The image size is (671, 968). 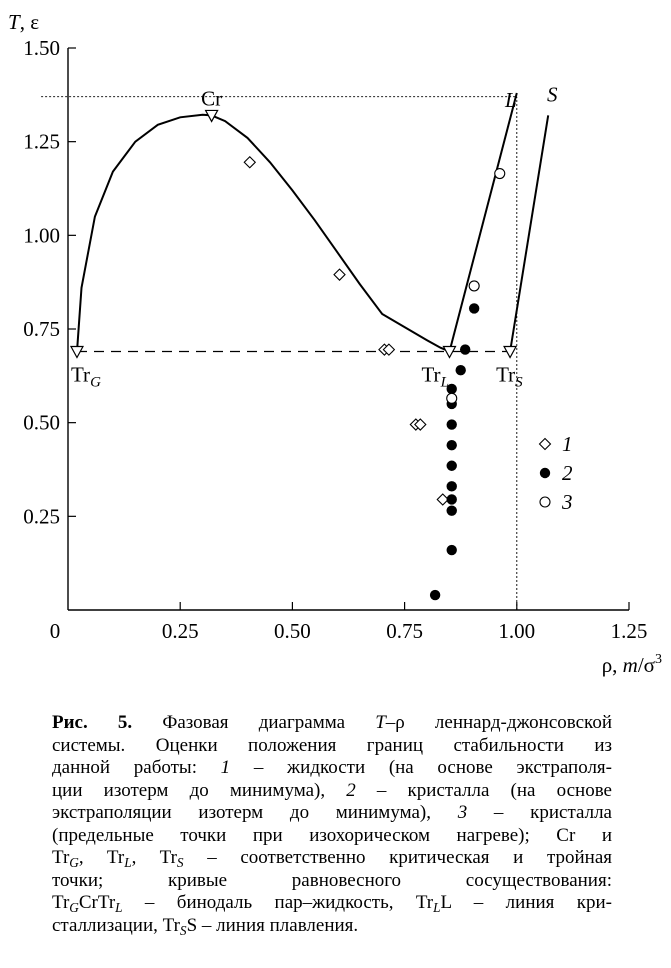 What do you see at coordinates (23, 22) in the screenshot?
I see `y-axis-label: T, ε` at bounding box center [23, 22].